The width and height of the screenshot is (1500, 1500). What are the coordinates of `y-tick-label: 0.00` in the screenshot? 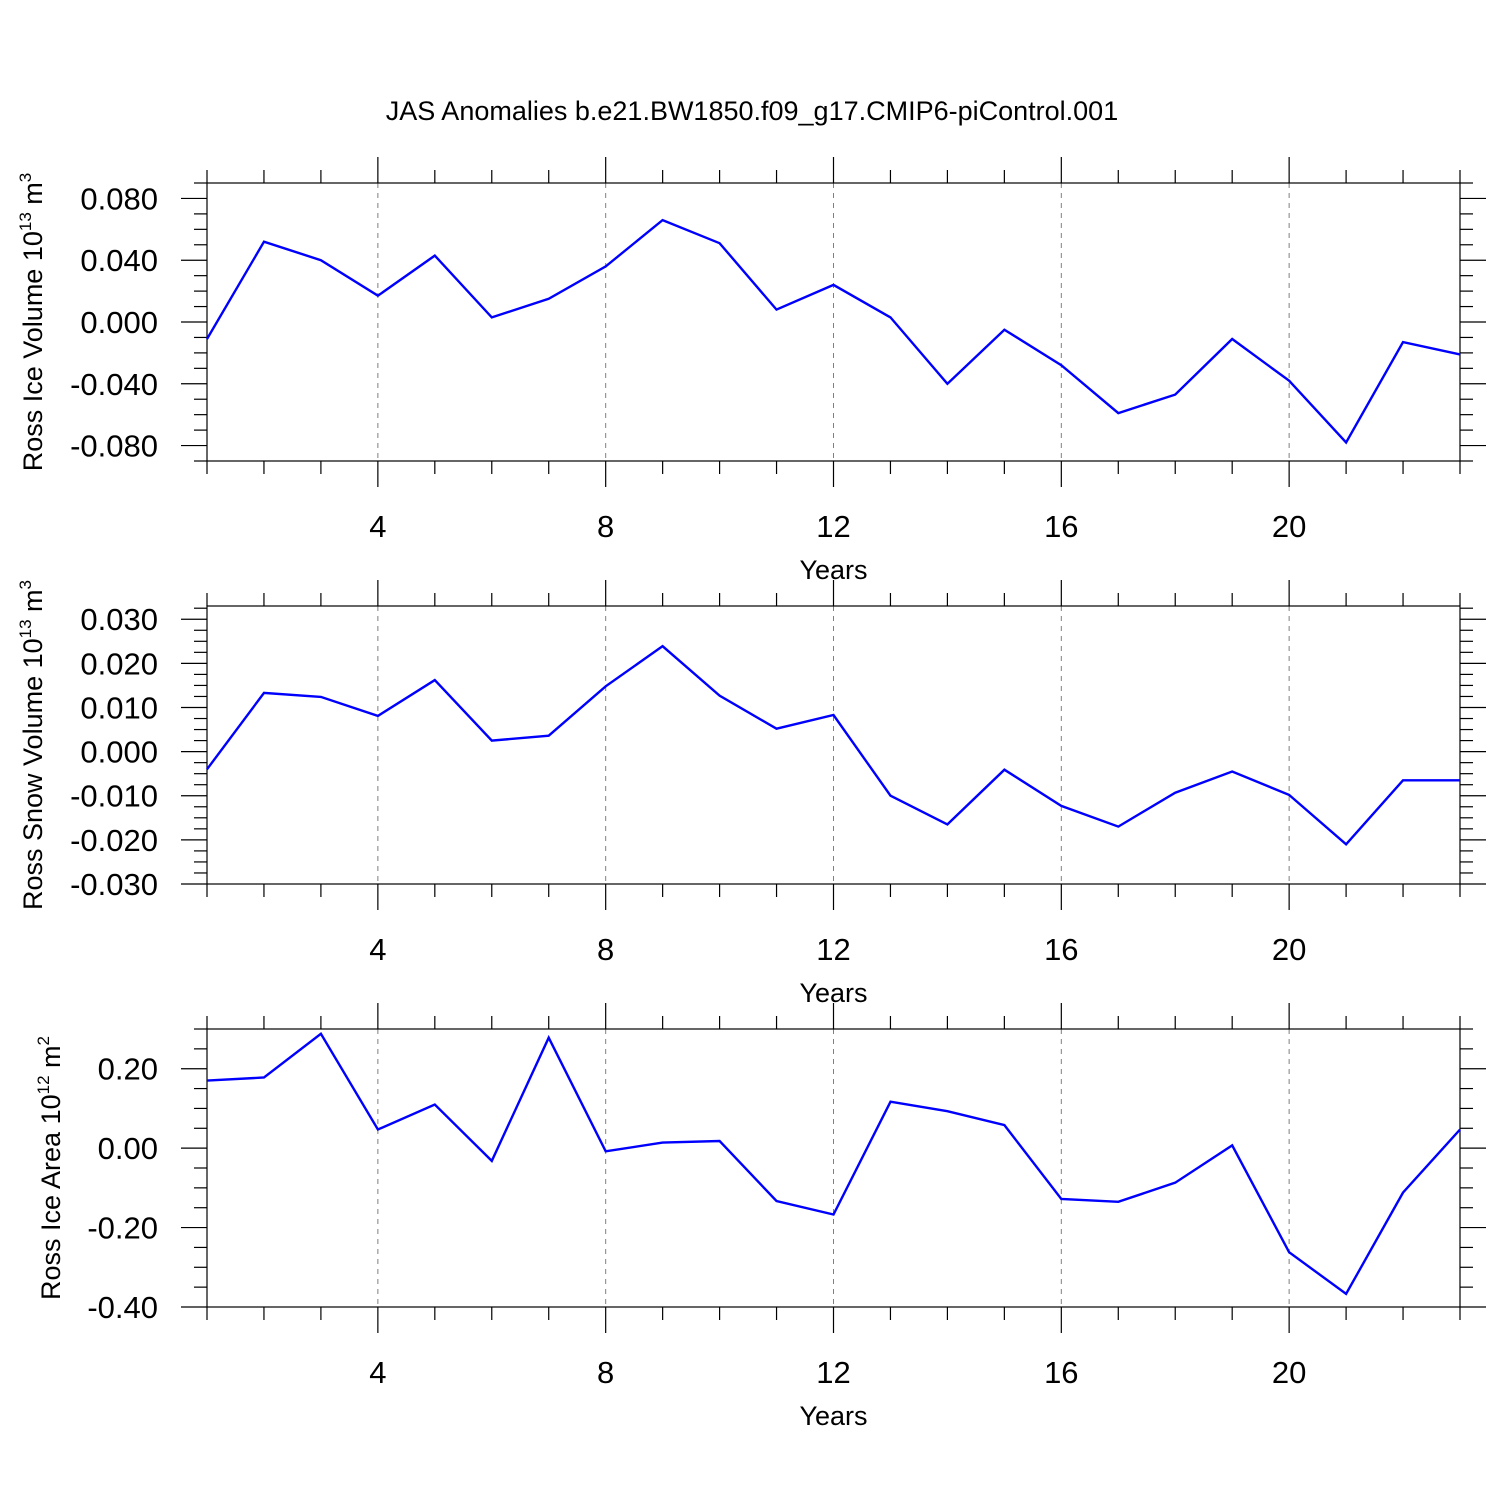 It's located at (128, 1148).